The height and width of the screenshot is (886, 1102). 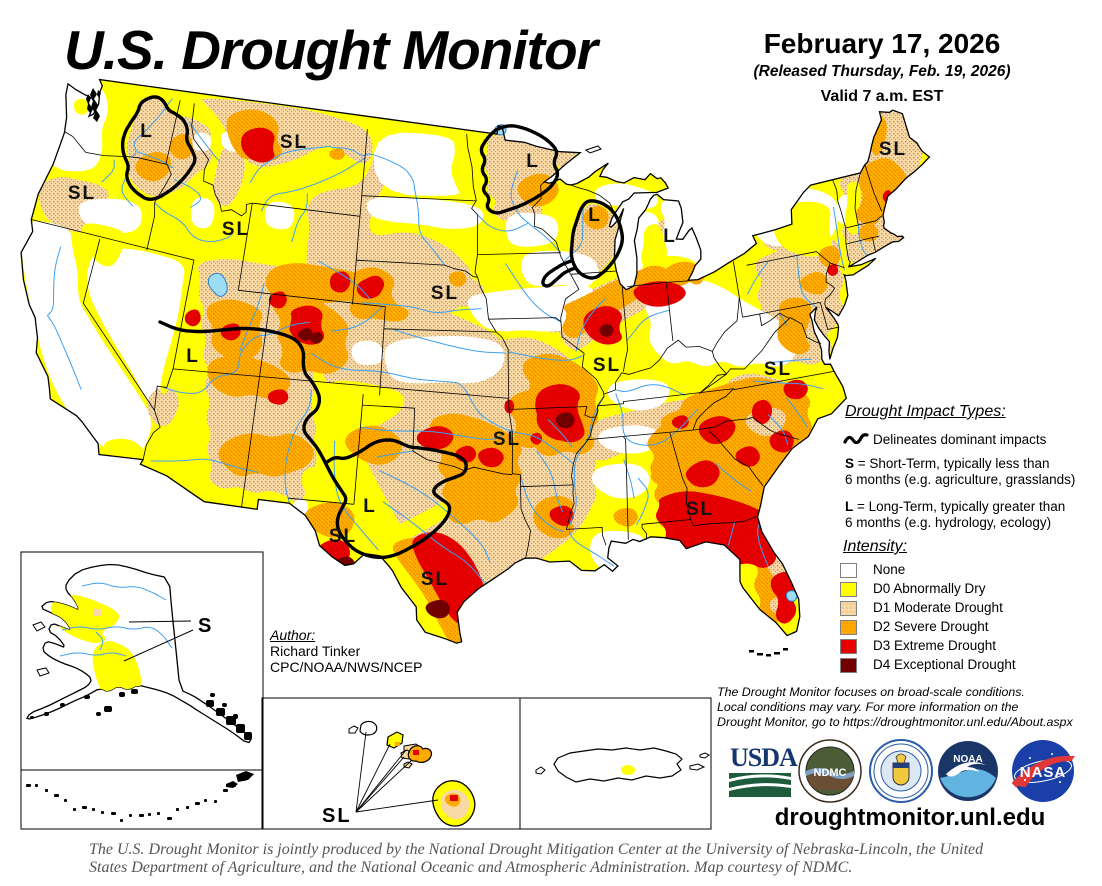 What do you see at coordinates (830, 773) in the screenshot?
I see `svg-text: NDMC` at bounding box center [830, 773].